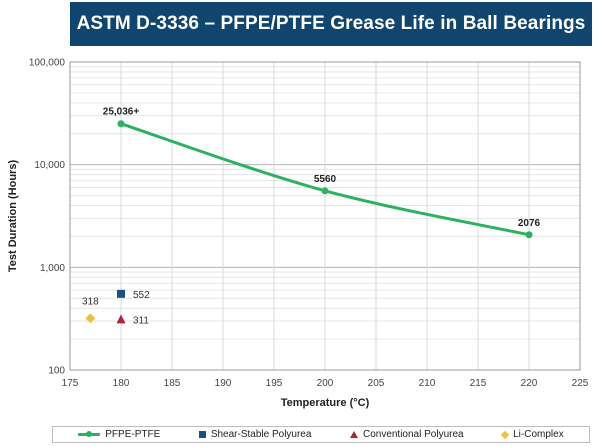  Describe the element at coordinates (427, 383) in the screenshot. I see `x-tick-label: 210` at that location.